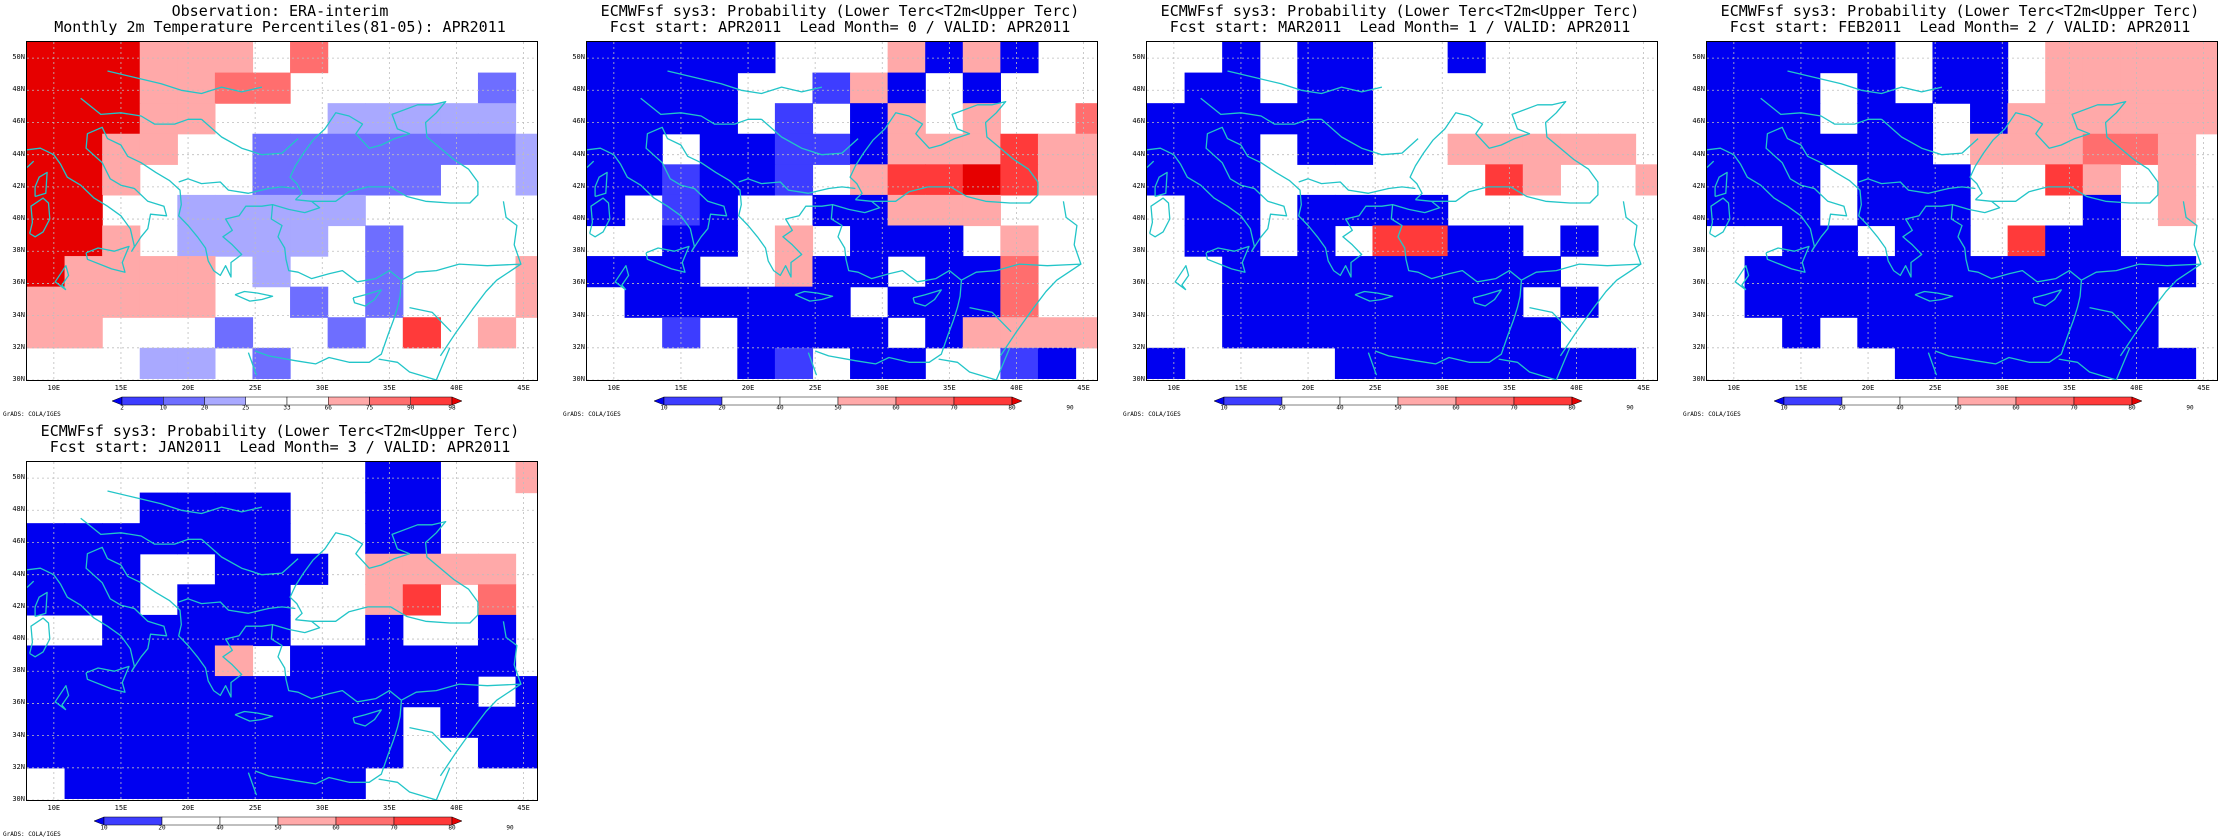 Image resolution: width=2240 pixels, height=840 pixels. Describe the element at coordinates (863, 403) in the screenshot. I see `colorbar: 10 20 40 50 60 70 80 90` at that location.